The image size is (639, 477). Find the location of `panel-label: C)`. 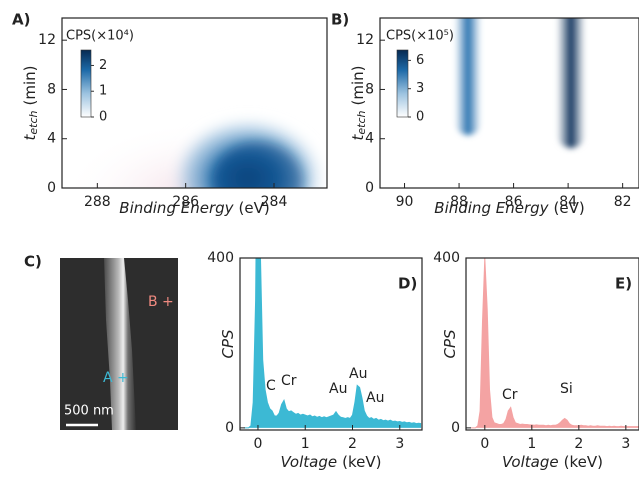

panel-label: C) is located at coordinates (33, 262).